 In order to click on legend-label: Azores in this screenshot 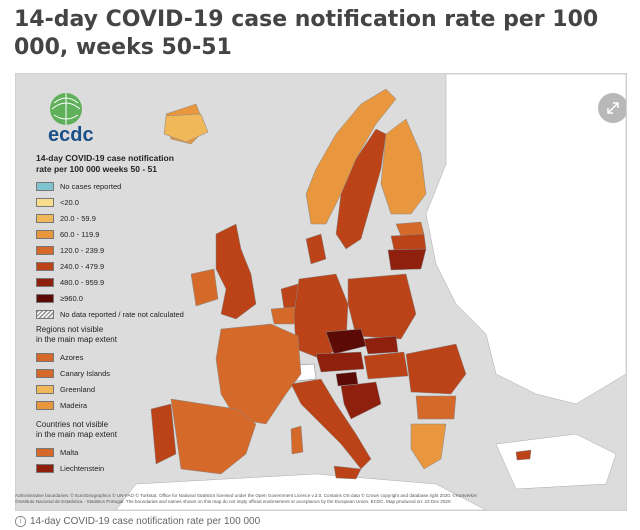, I will do `click(72, 357)`.